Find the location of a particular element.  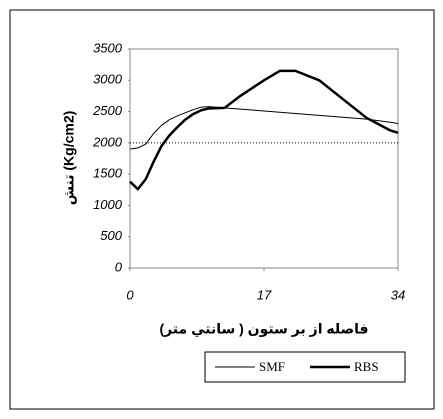

series-line is located at coordinates (264, 128).